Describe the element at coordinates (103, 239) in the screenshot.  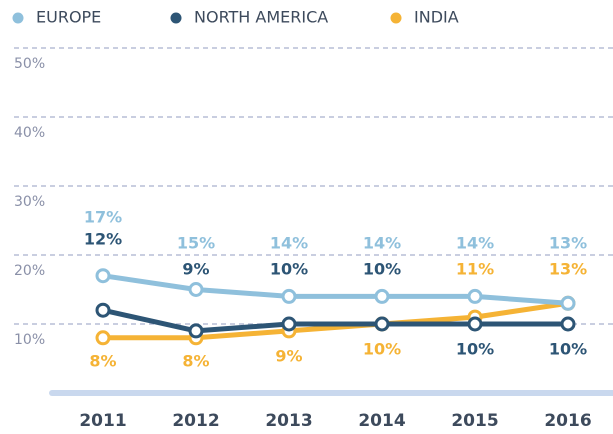
I see `data-label: 12%` at that location.